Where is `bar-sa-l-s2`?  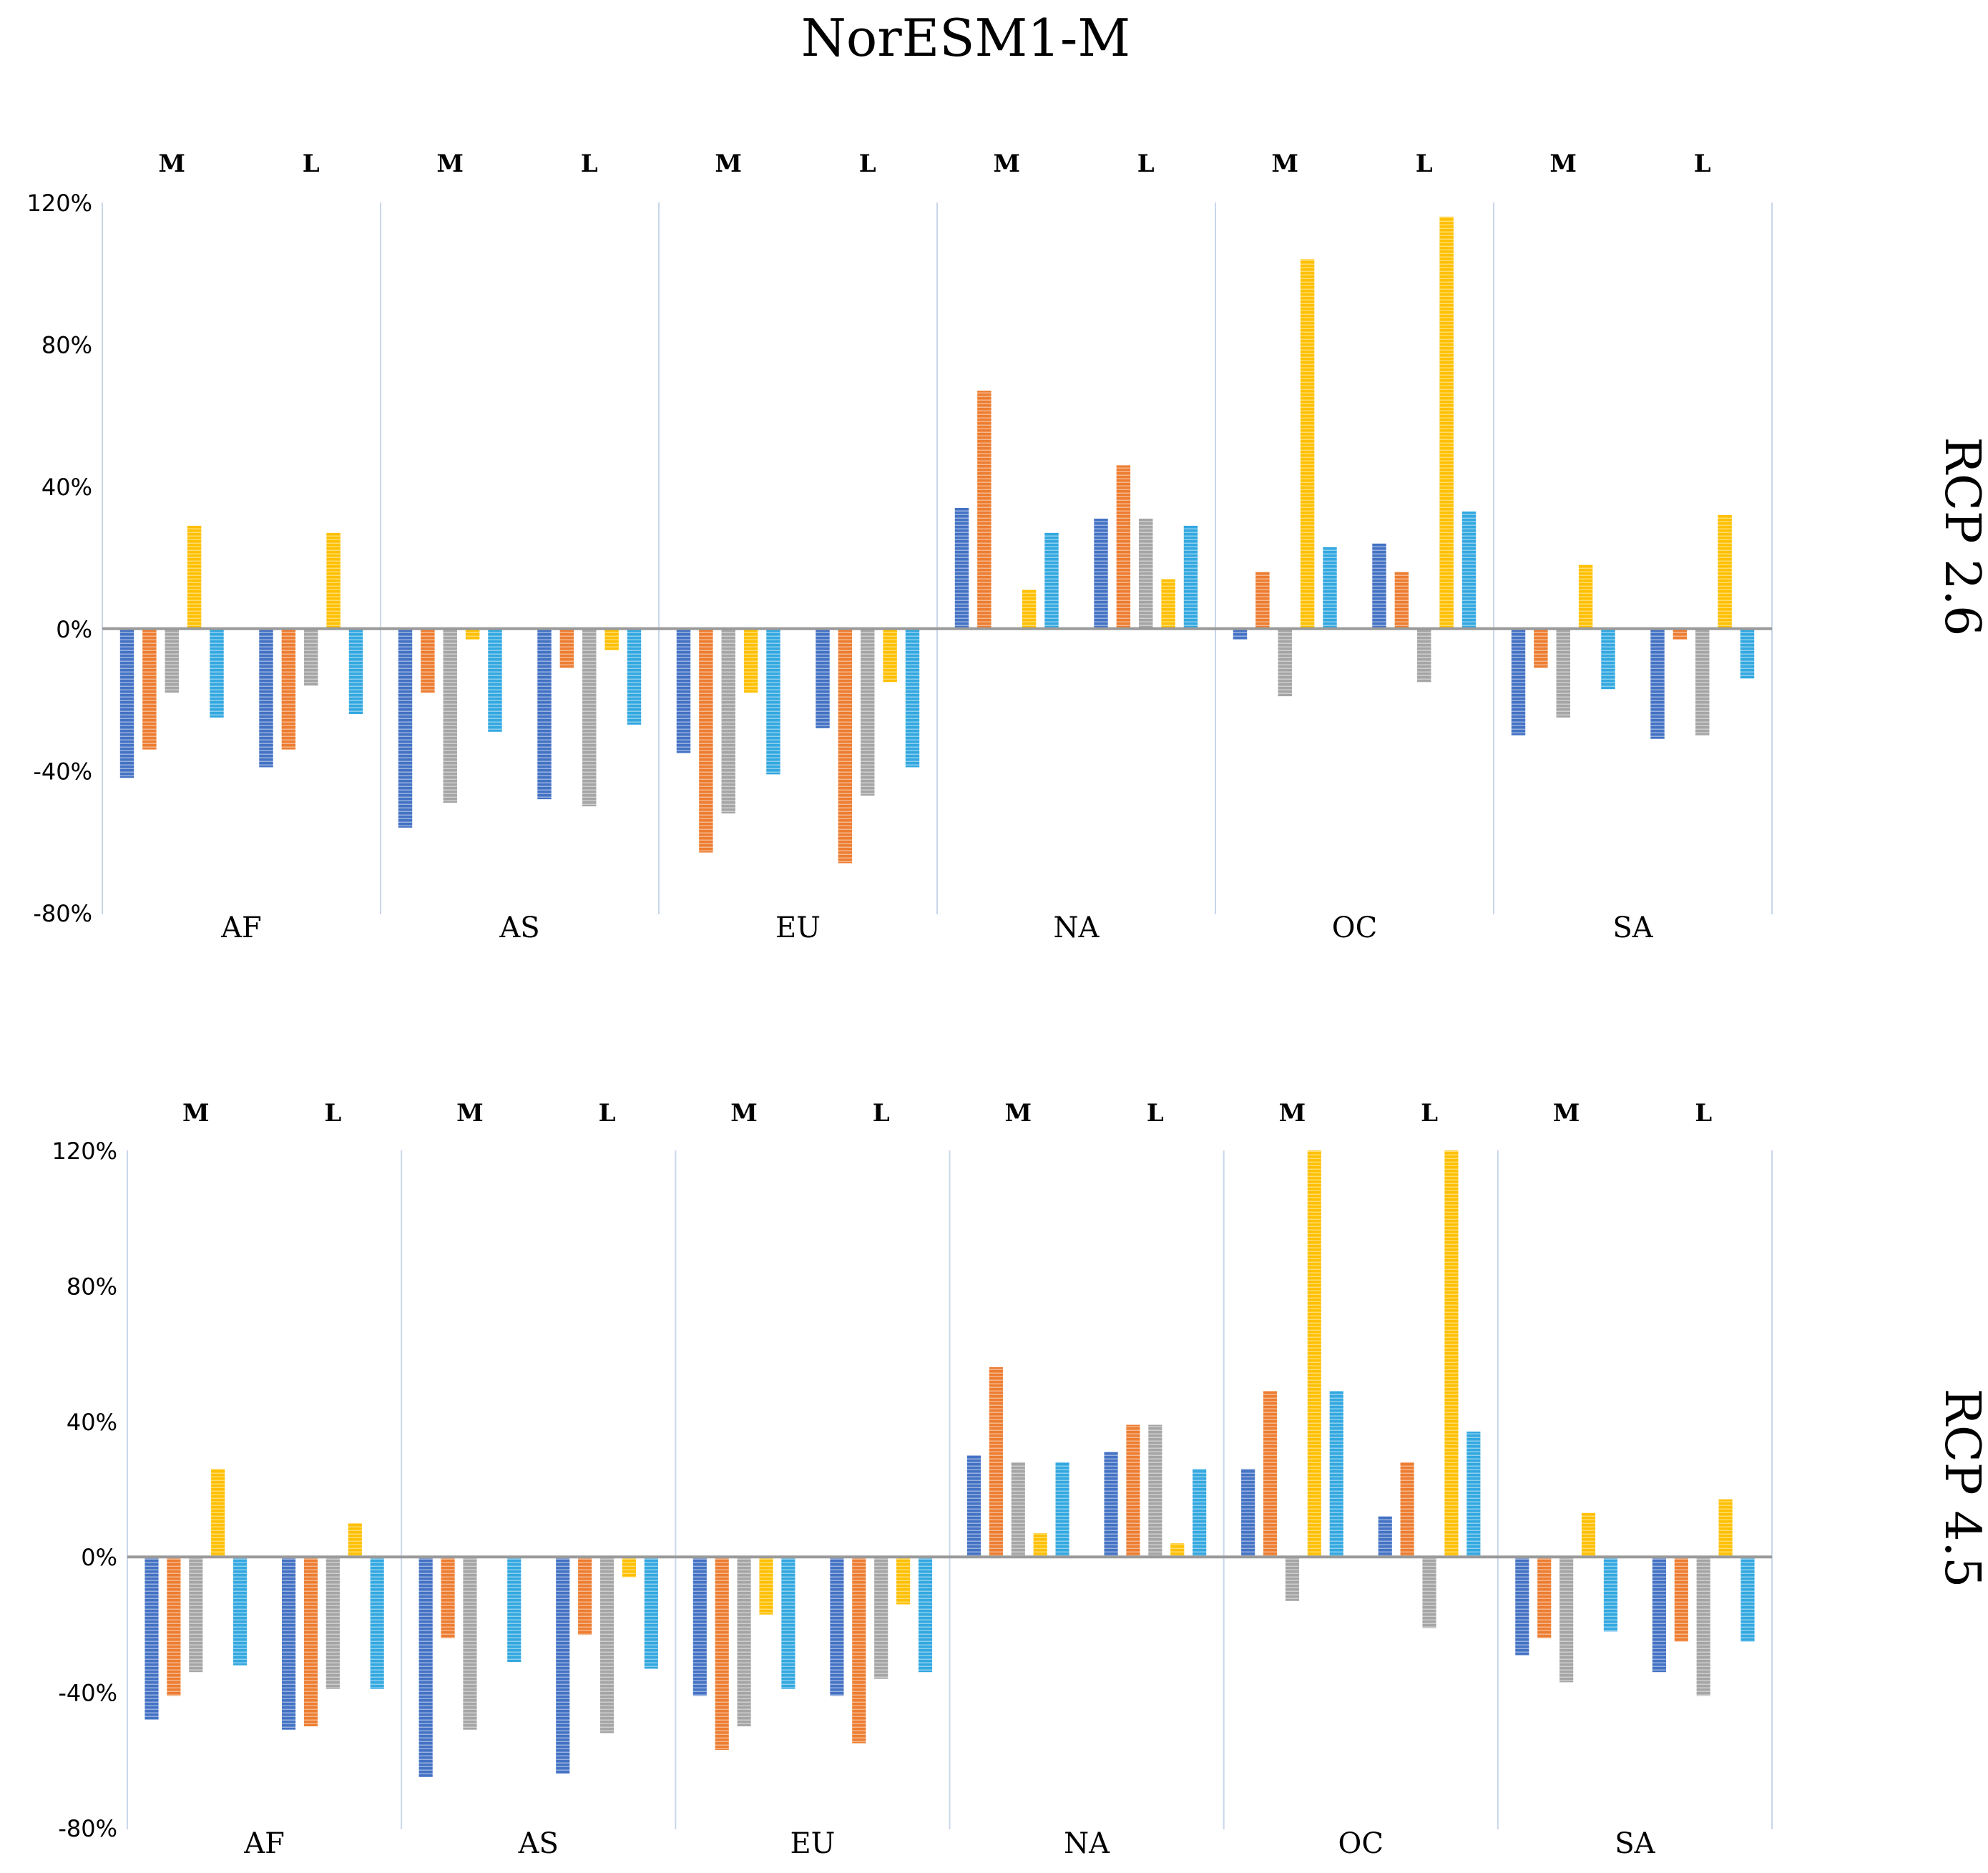 bar-sa-l-s2 is located at coordinates (1680, 634).